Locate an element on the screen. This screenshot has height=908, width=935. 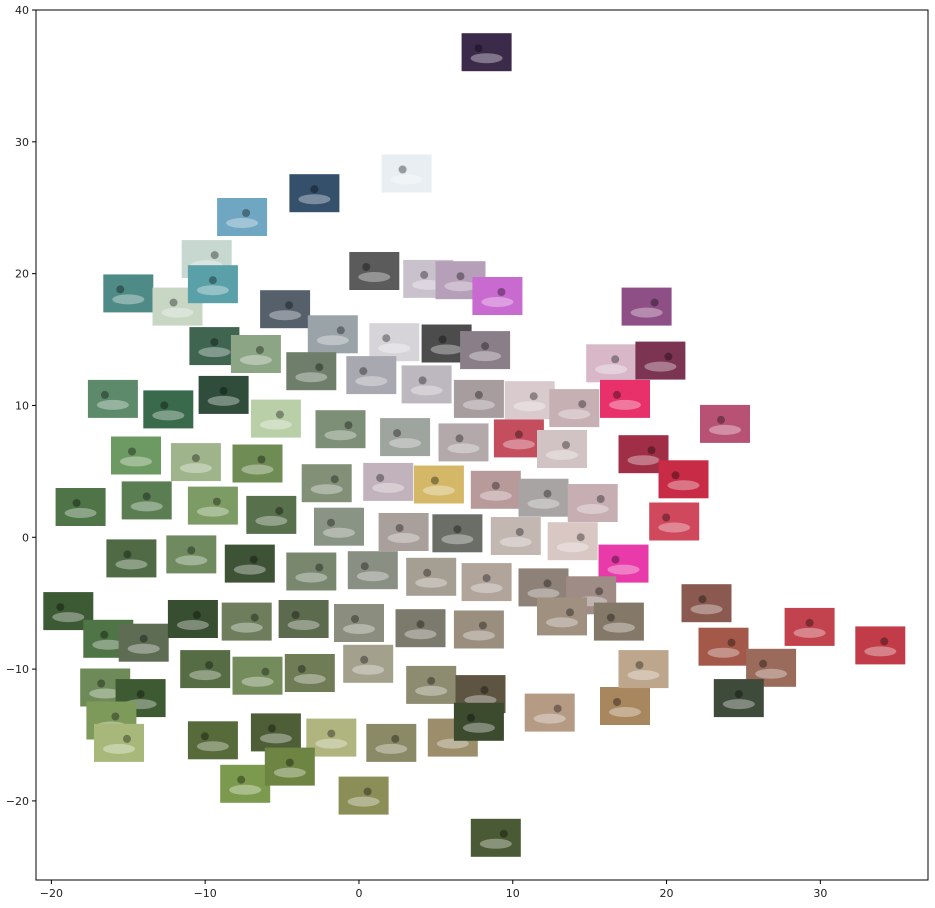
y-tick-label: −10 is located at coordinates (17, 669).